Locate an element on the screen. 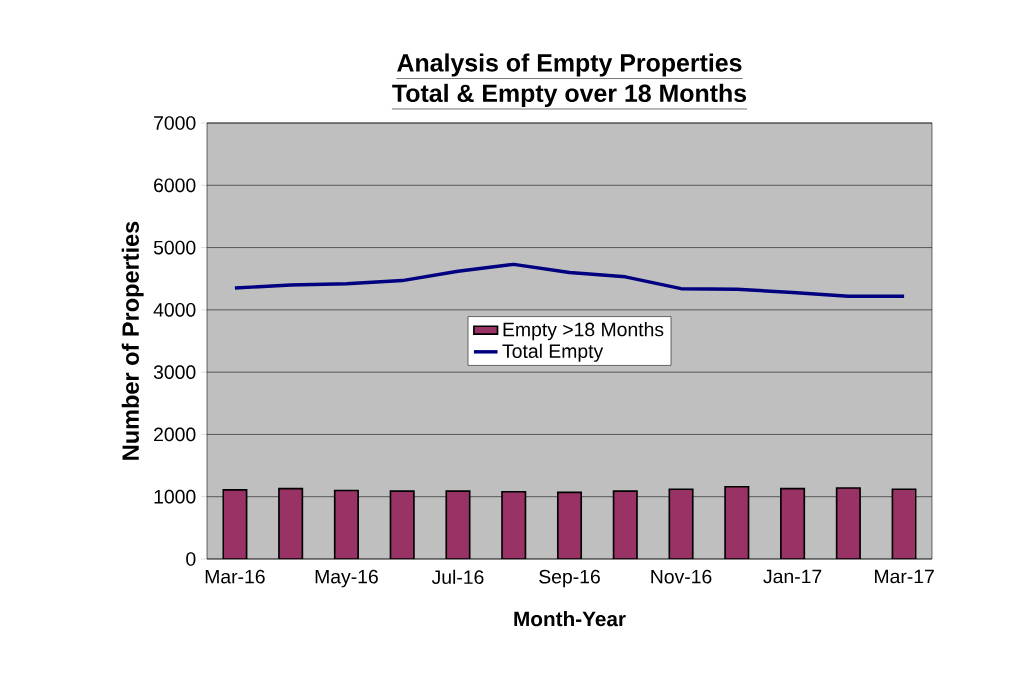 Image resolution: width=1017 pixels, height=675 pixels. y-tick-label: 6000 is located at coordinates (175, 185).